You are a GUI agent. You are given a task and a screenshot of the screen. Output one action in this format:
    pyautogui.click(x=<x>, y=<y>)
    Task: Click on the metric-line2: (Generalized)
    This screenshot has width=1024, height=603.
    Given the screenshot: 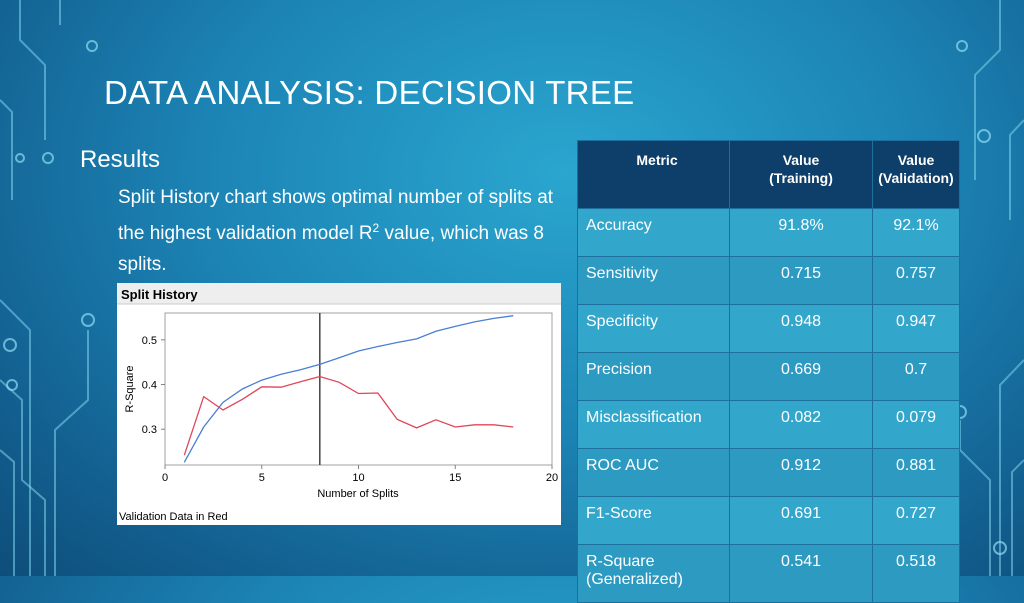 What is the action you would take?
    pyautogui.click(x=634, y=579)
    